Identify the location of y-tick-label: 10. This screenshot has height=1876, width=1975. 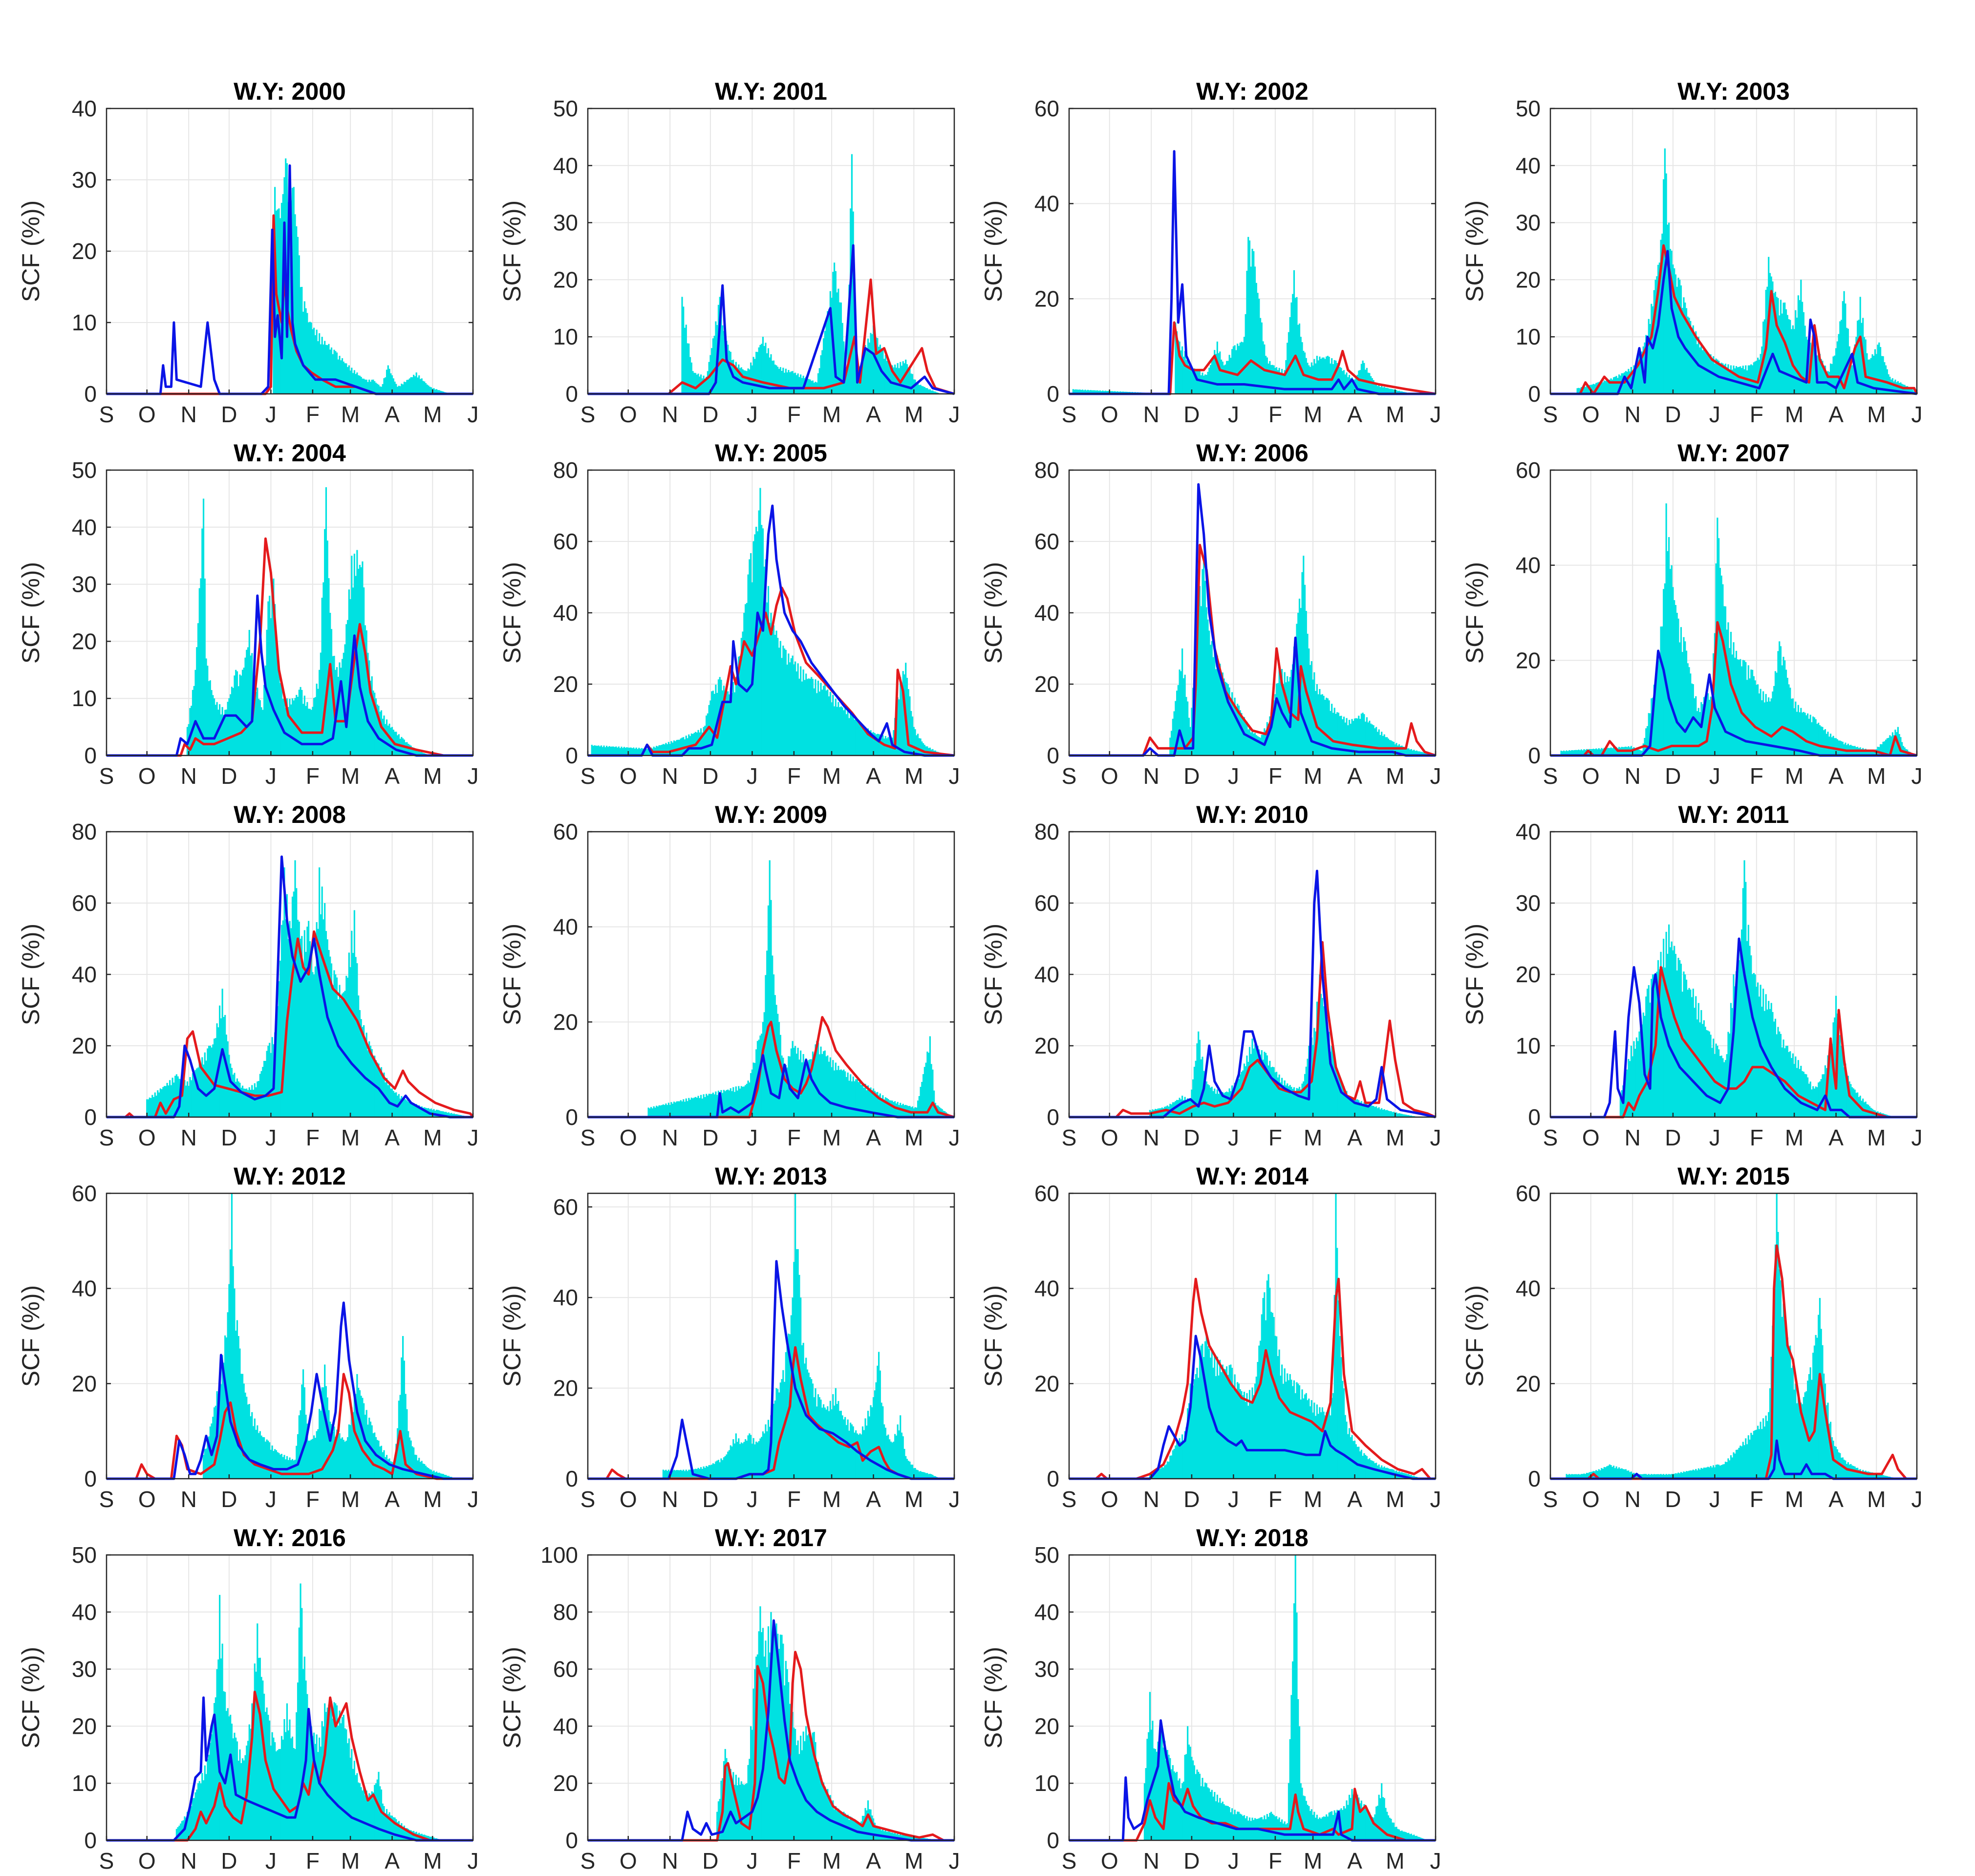
(566, 336).